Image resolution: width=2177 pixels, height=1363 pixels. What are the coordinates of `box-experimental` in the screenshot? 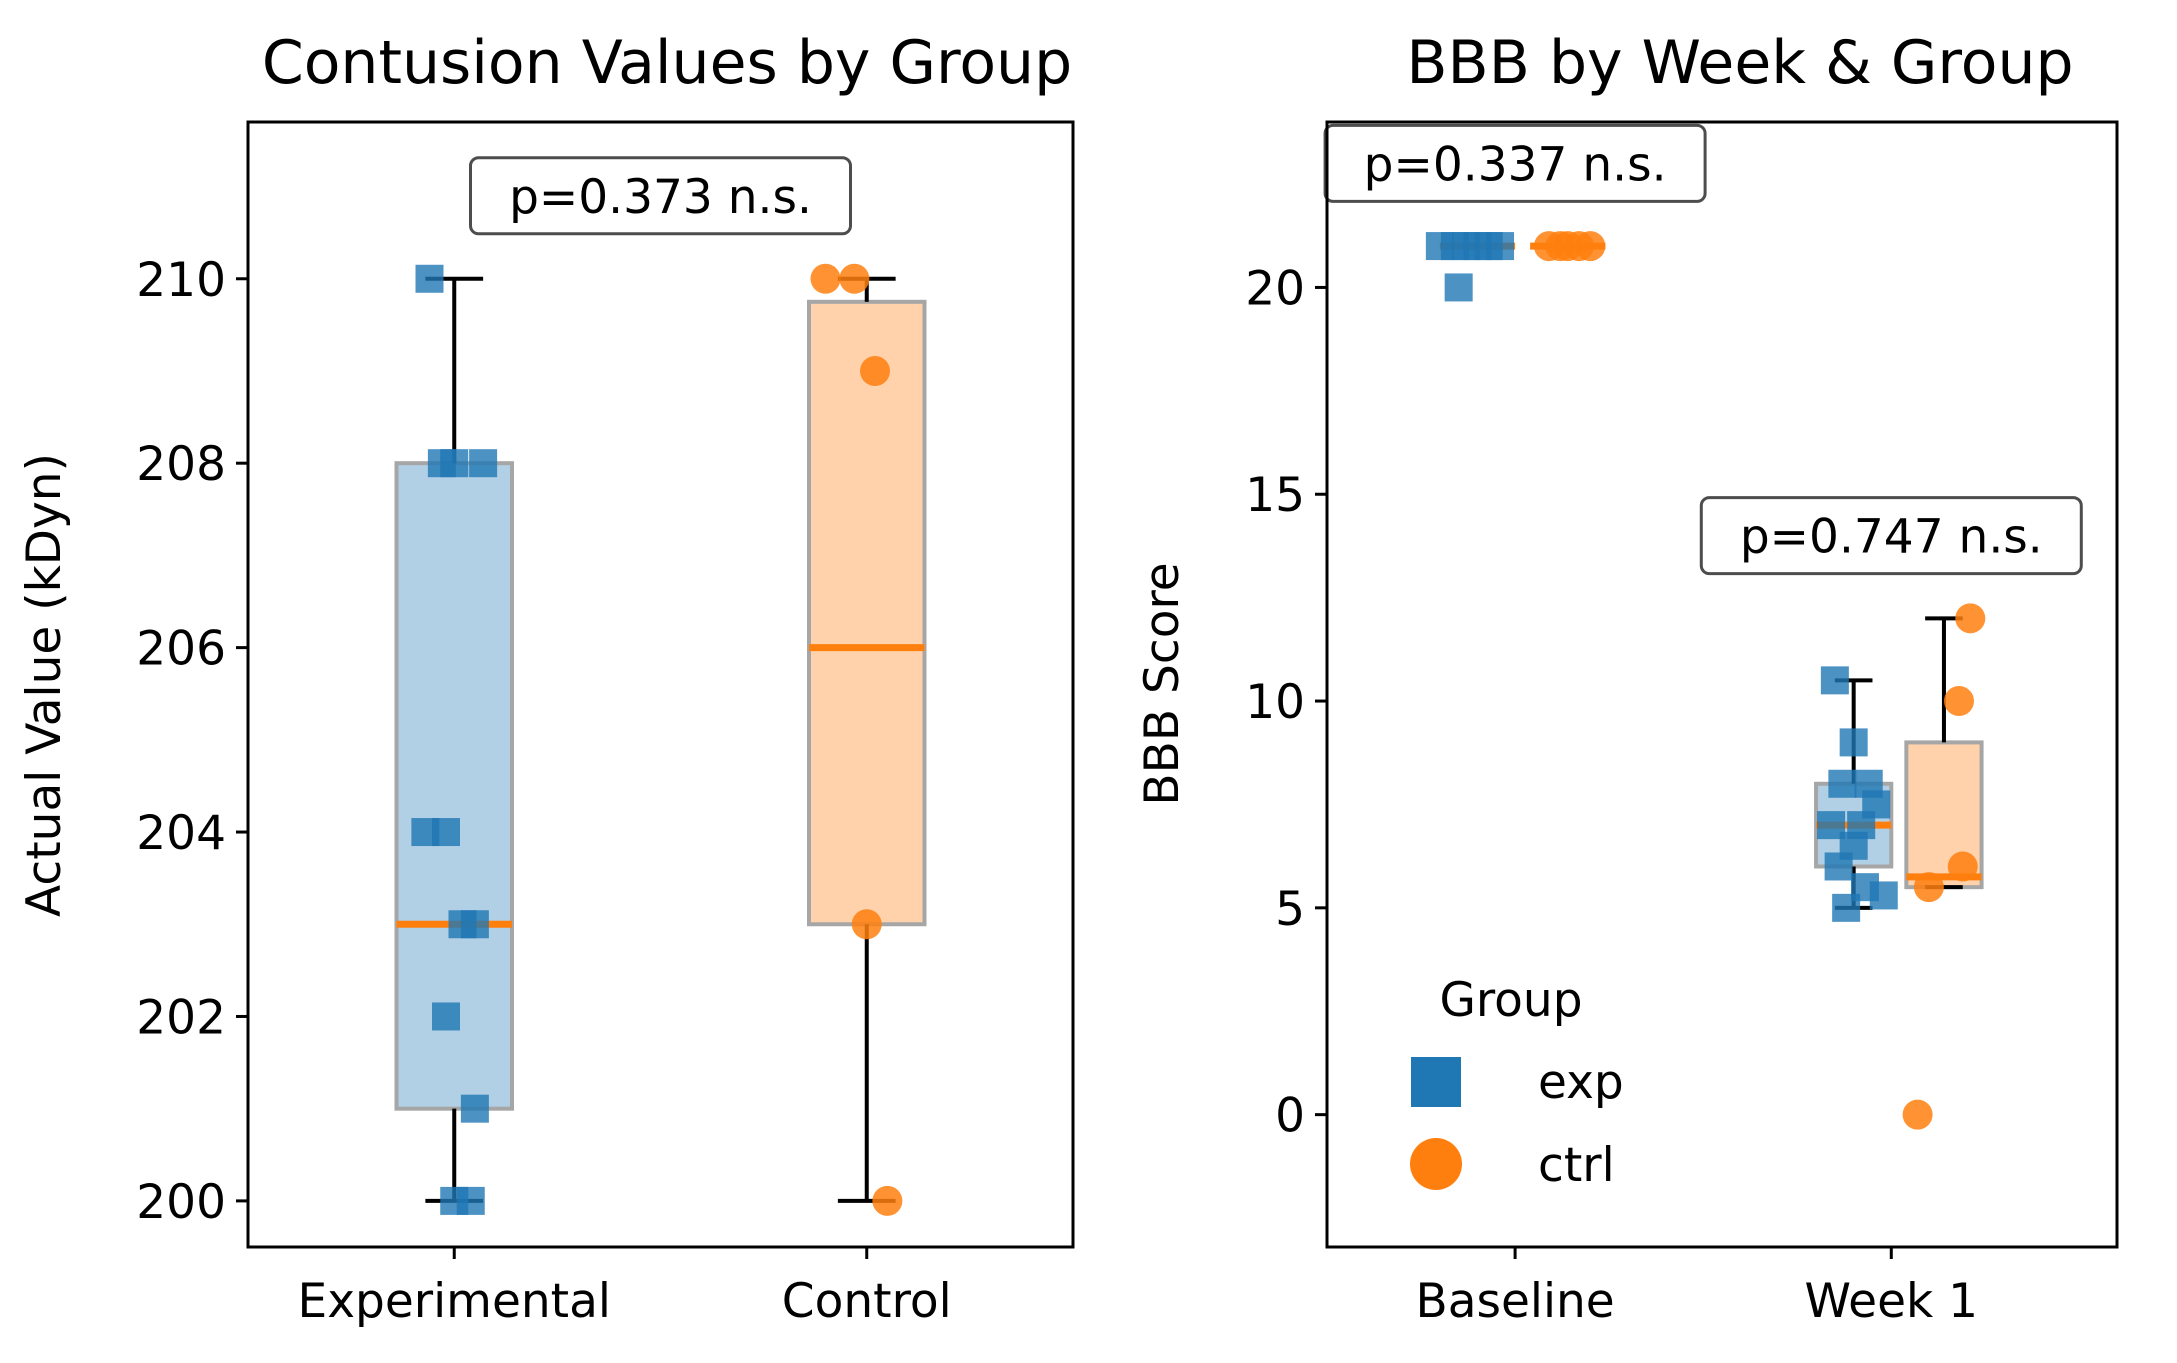 It's located at (454, 739).